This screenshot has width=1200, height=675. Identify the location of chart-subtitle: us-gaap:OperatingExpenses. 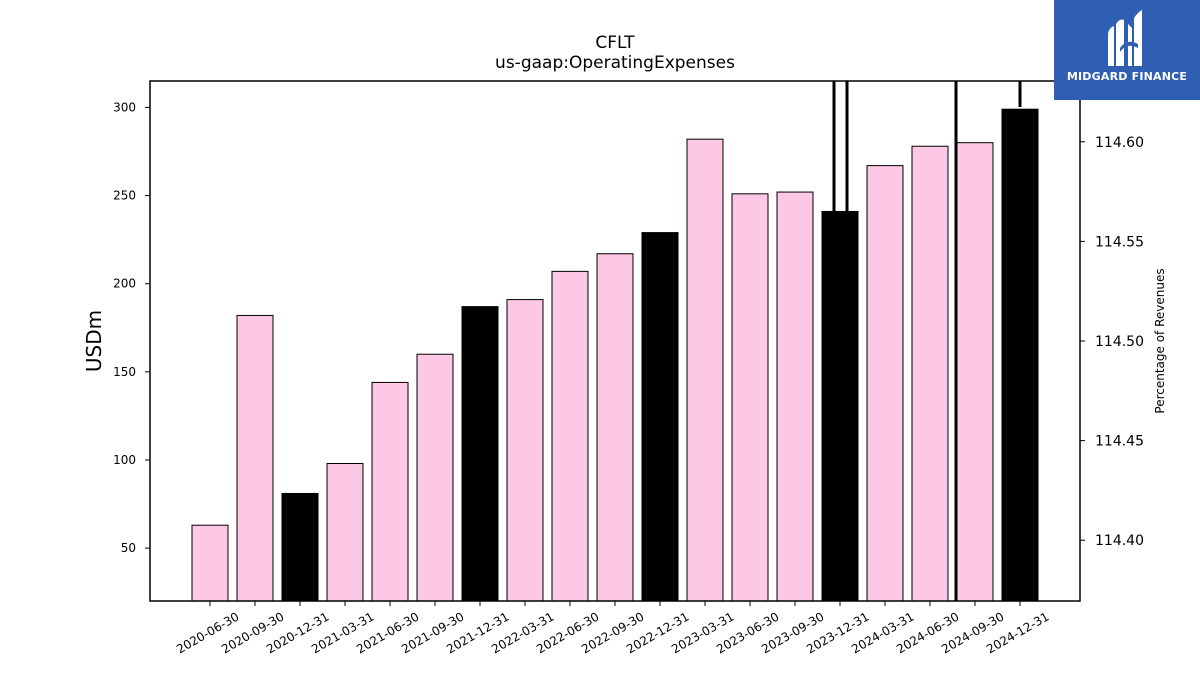
(615, 63).